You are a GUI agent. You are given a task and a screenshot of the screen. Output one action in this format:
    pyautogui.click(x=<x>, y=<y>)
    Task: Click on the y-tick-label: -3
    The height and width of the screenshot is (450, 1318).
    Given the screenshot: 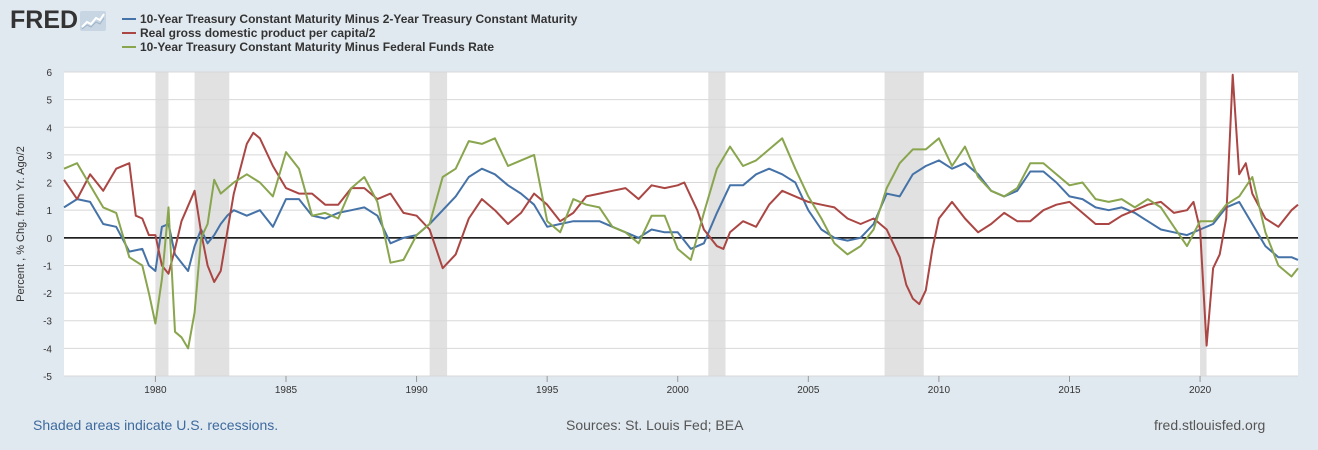 What is the action you would take?
    pyautogui.click(x=47, y=322)
    